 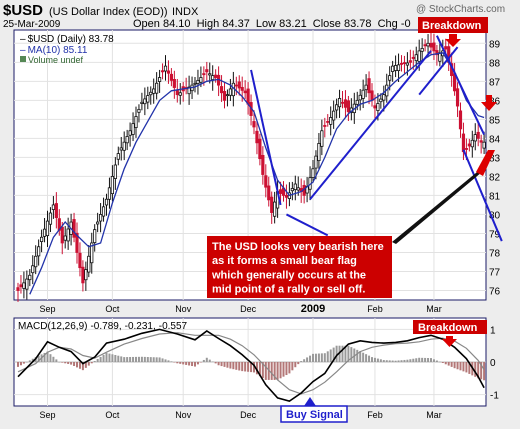 I want to click on price-tick-label: 81, so click(x=495, y=196).